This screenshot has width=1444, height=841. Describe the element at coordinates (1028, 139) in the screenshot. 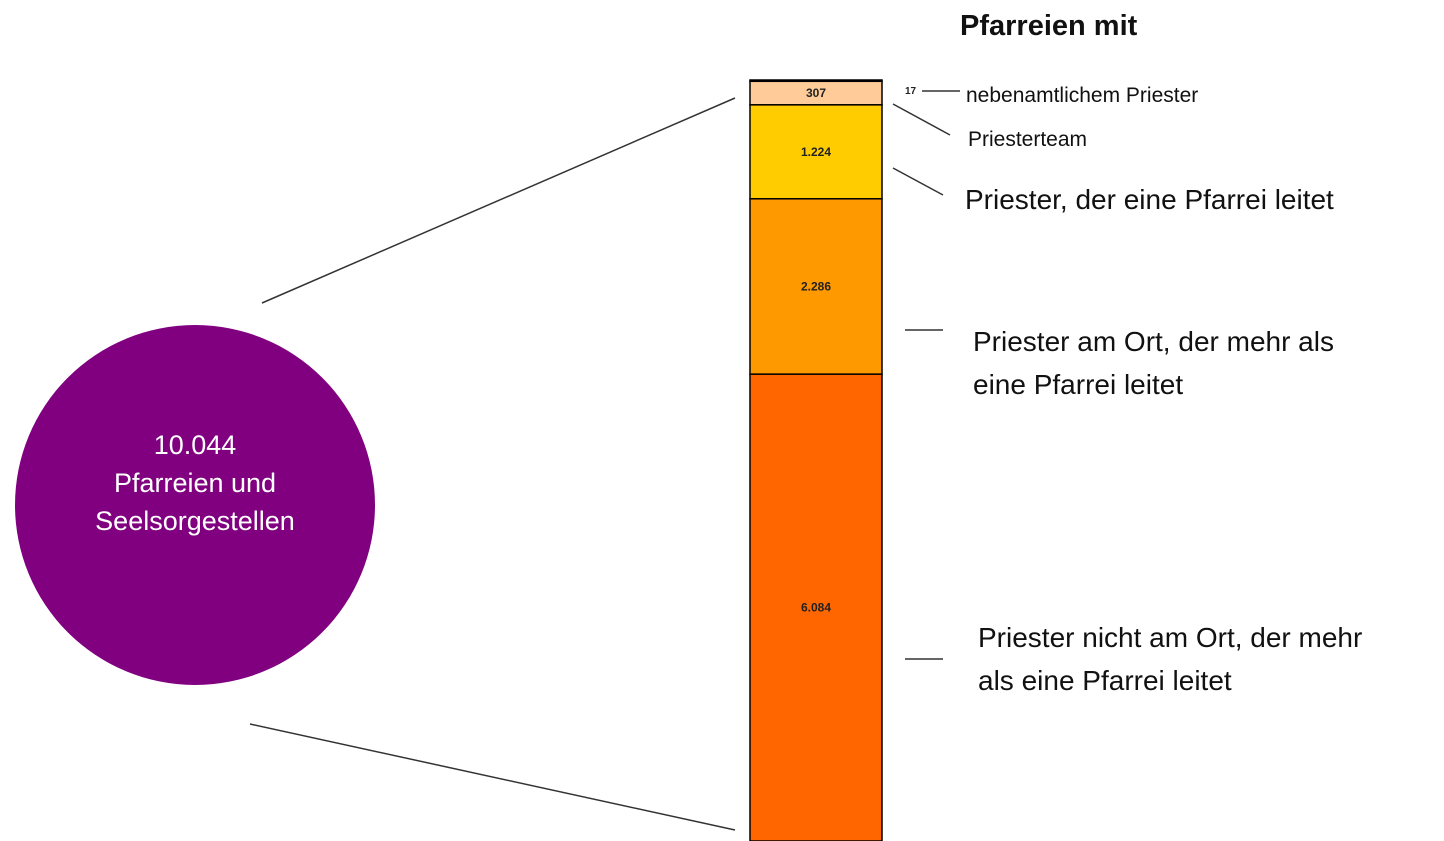

I see `category-label: Priesterteam` at that location.